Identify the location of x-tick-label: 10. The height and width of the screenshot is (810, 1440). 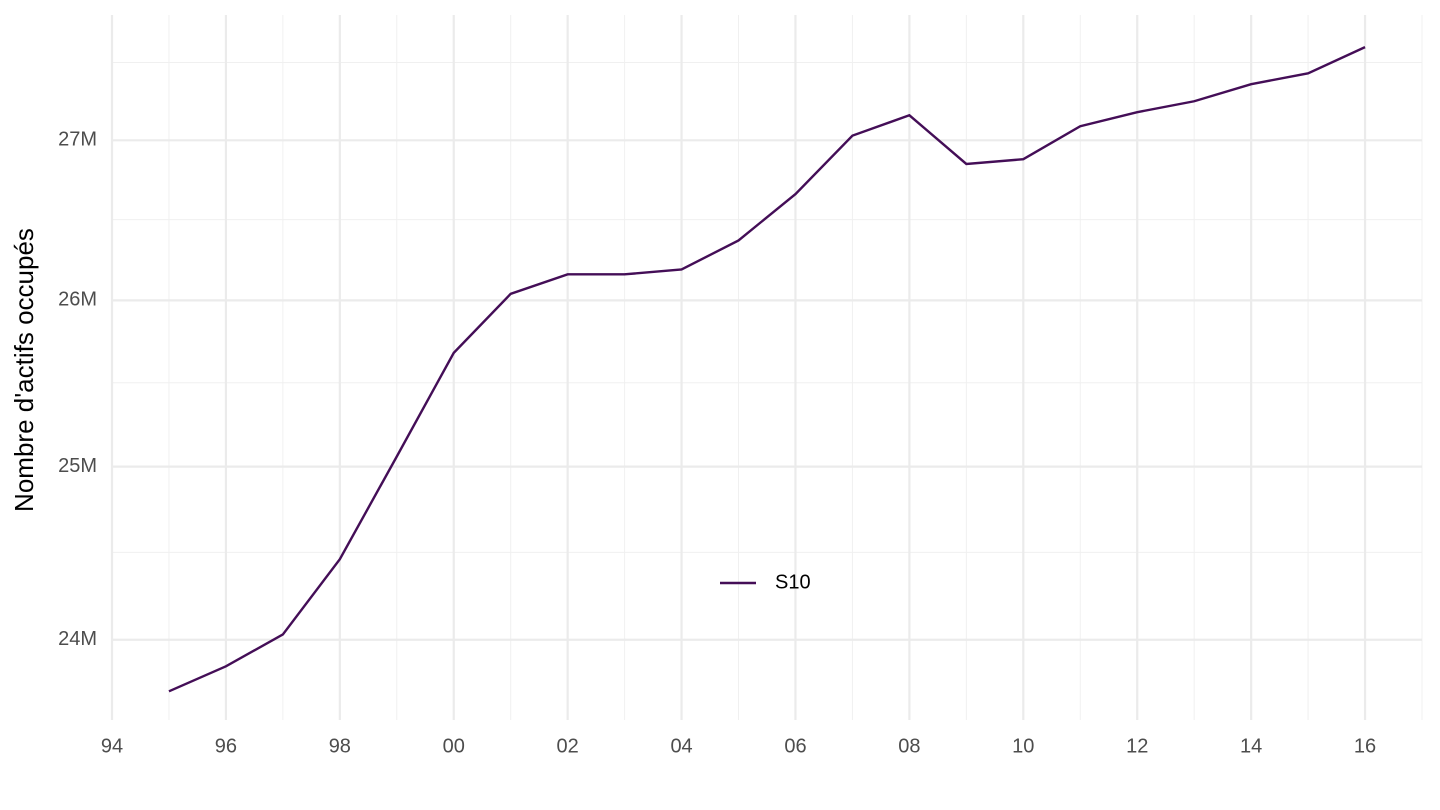
(1023, 746).